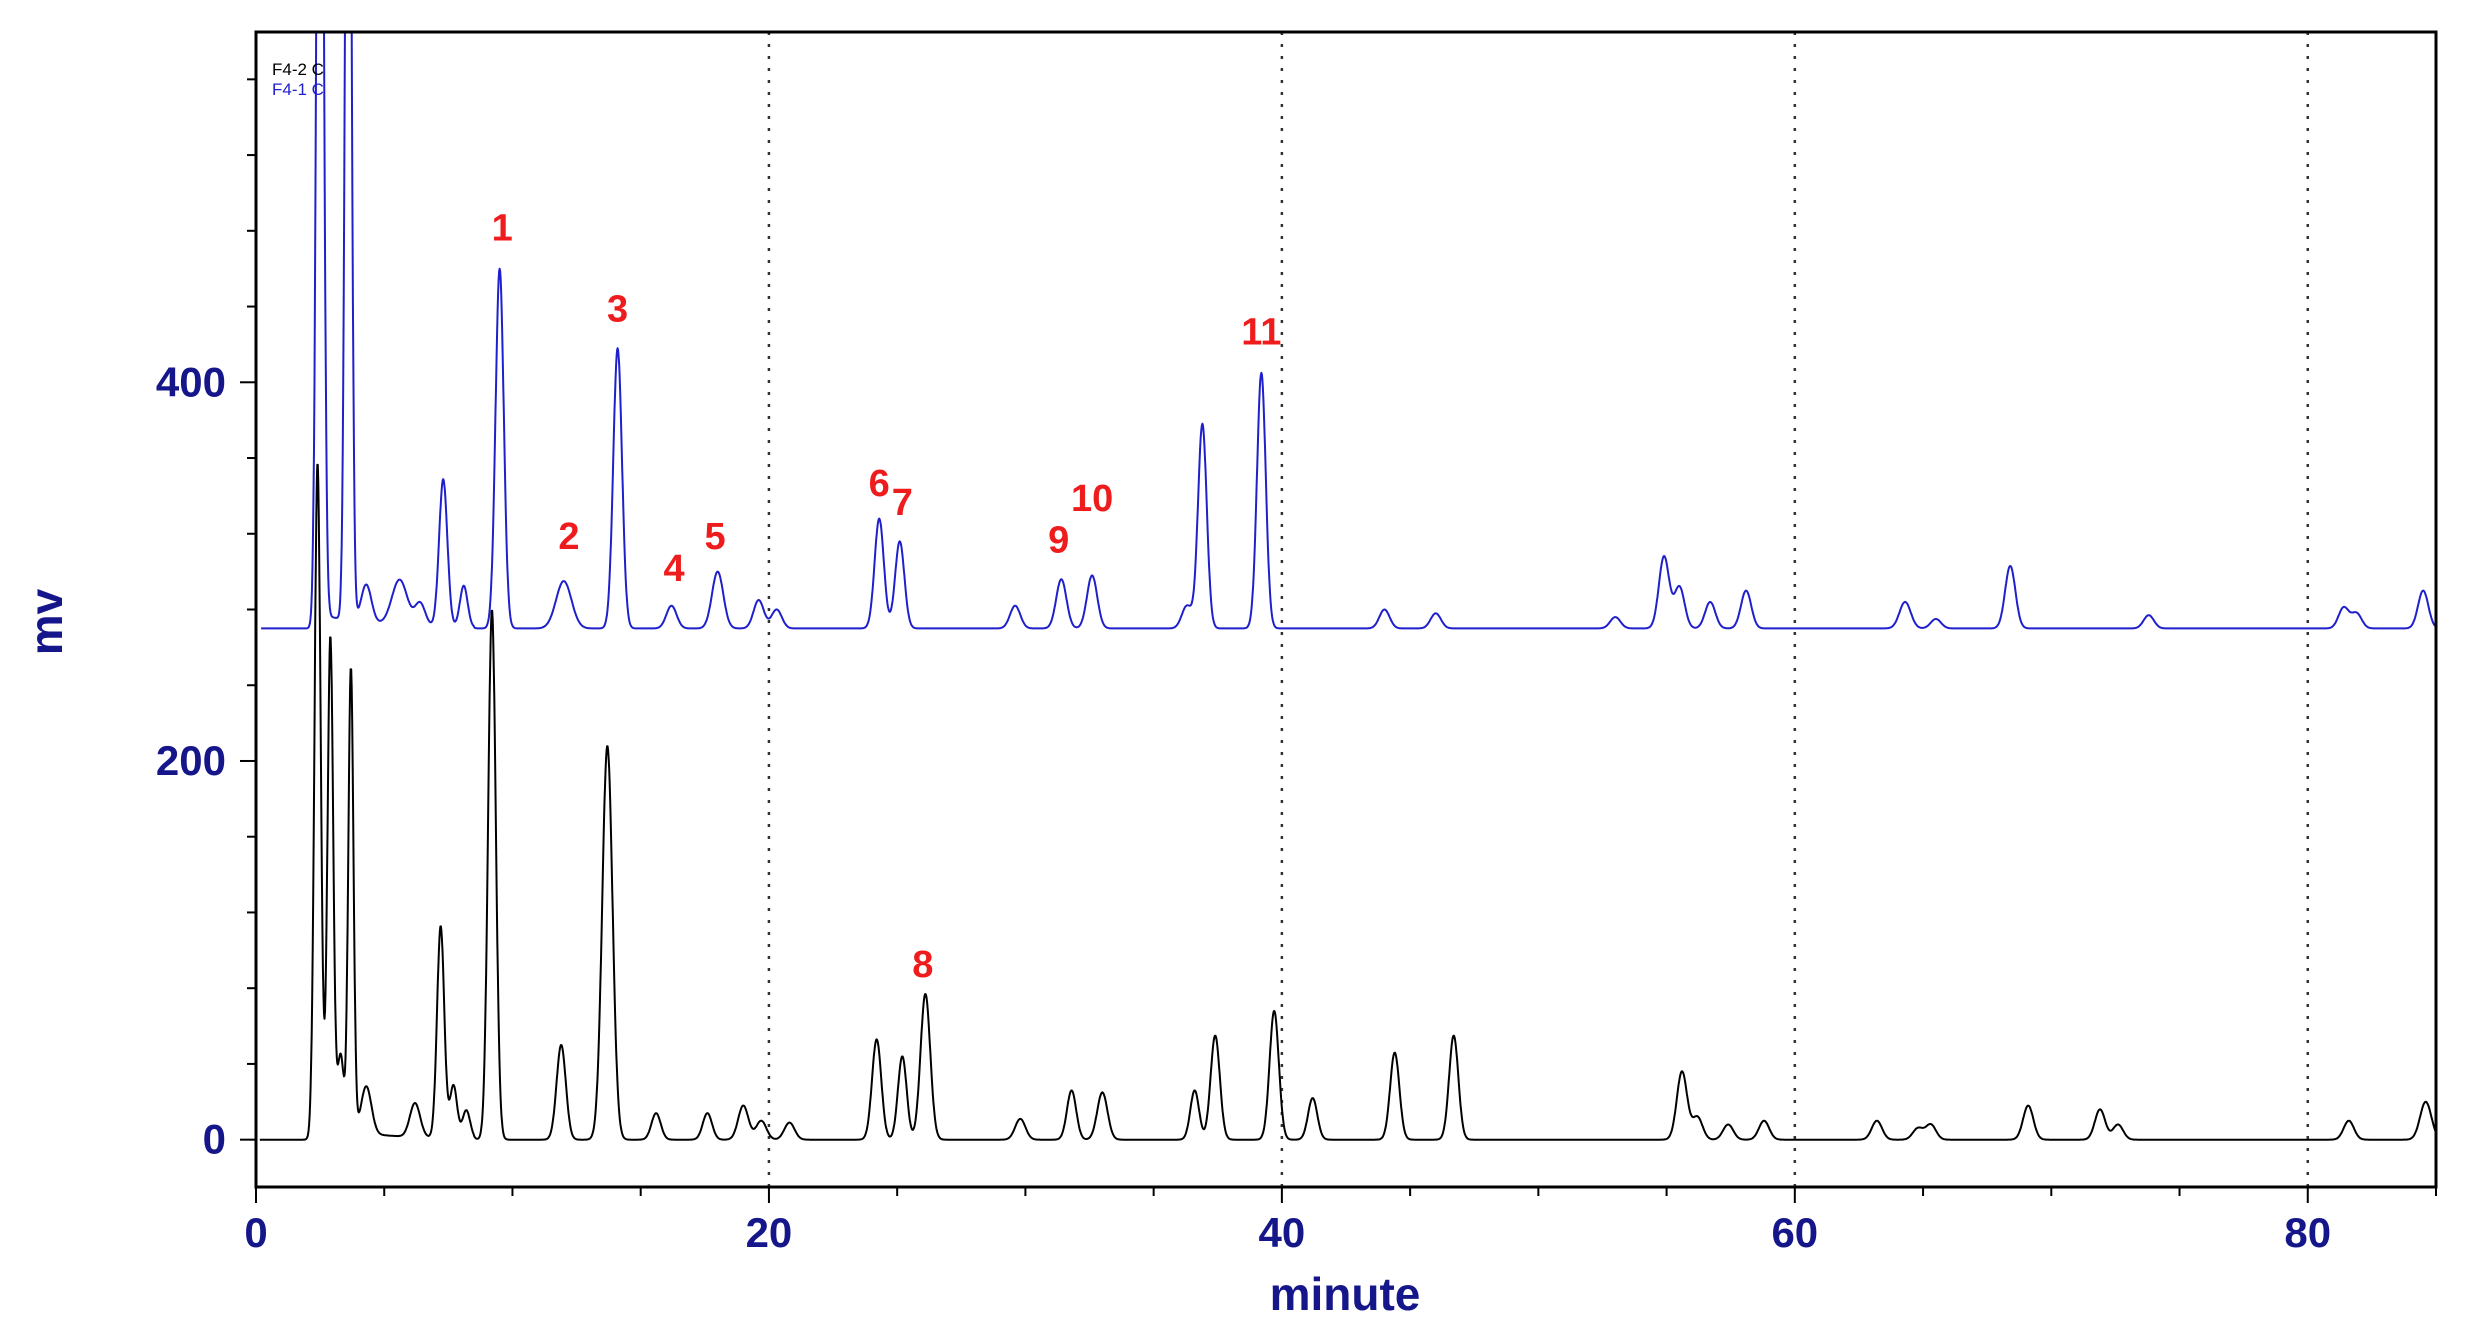  What do you see at coordinates (1058, 541) in the screenshot?
I see `peak-label-9: 9` at bounding box center [1058, 541].